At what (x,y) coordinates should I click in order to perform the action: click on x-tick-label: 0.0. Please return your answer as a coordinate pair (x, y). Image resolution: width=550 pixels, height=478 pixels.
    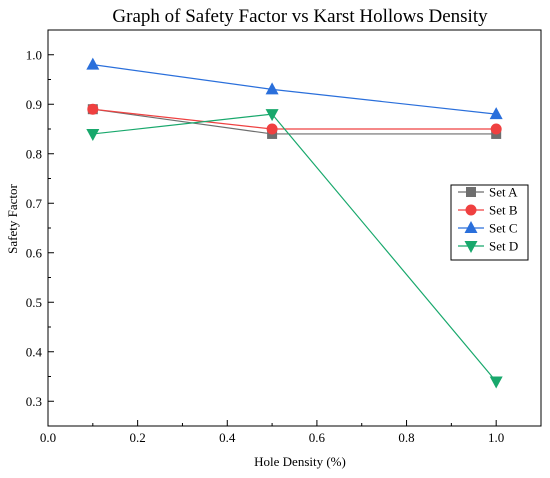
    Looking at the image, I should click on (48, 437).